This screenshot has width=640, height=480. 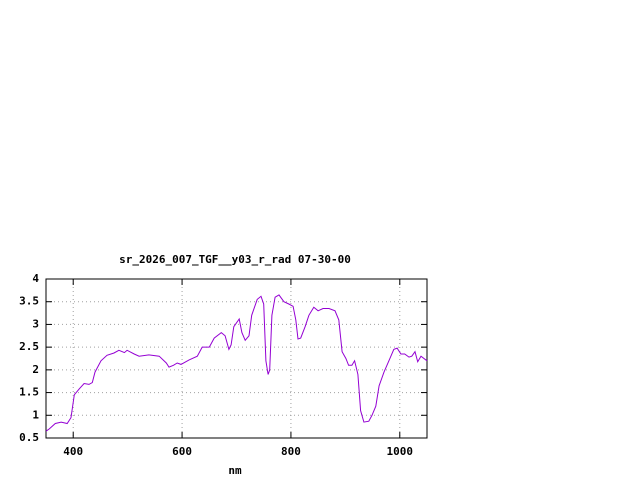 What do you see at coordinates (29, 437) in the screenshot?
I see `y-tick-label: 0.5` at bounding box center [29, 437].